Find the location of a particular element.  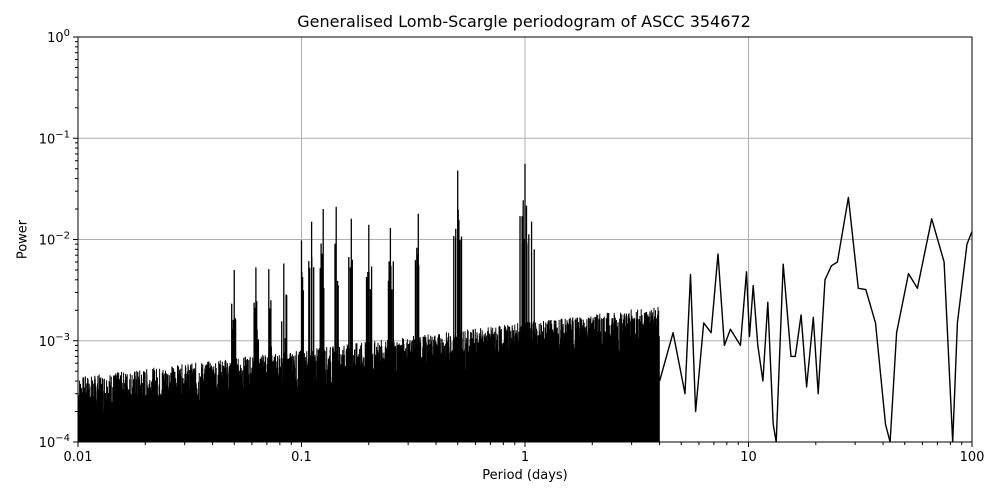

y-tick-label: 10⁰ is located at coordinates (58, 37).